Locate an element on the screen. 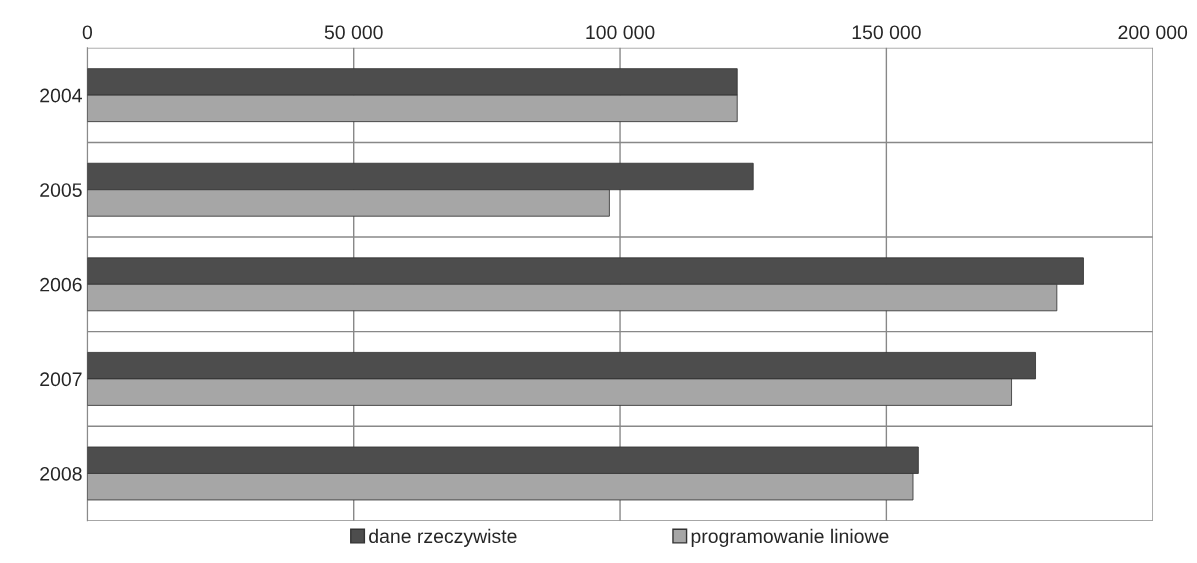  y-tick-label: 2008 is located at coordinates (61, 473).